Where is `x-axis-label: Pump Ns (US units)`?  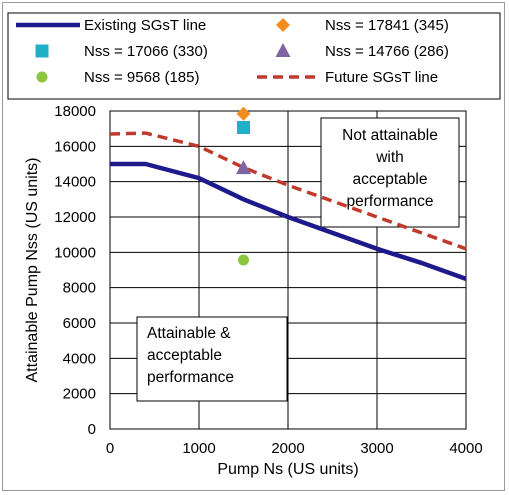 x-axis-label: Pump Ns (US units) is located at coordinates (287, 469).